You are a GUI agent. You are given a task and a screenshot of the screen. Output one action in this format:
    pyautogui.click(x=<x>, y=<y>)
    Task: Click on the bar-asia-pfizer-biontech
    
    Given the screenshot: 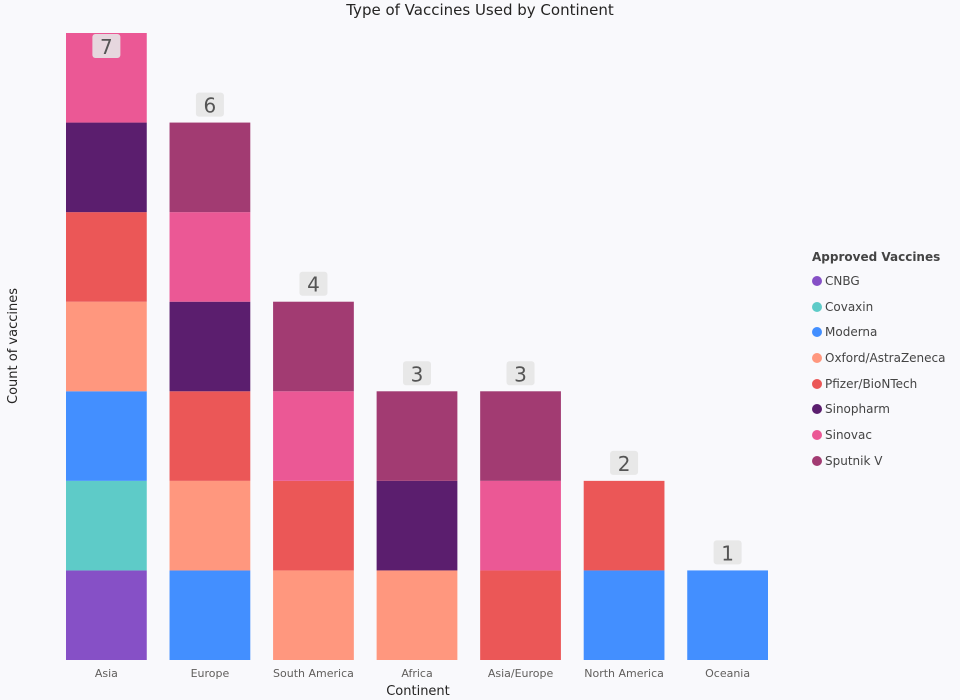 What is the action you would take?
    pyautogui.click(x=106, y=257)
    